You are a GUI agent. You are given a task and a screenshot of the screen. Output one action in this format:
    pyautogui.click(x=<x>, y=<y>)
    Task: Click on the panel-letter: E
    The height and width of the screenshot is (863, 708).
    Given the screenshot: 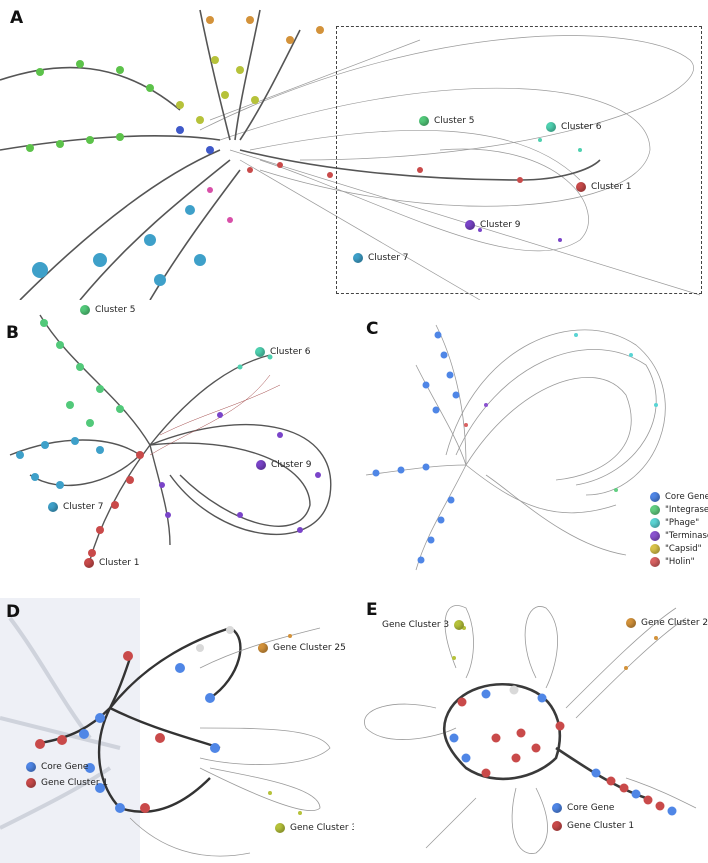 What is the action you would take?
    pyautogui.click(x=372, y=610)
    